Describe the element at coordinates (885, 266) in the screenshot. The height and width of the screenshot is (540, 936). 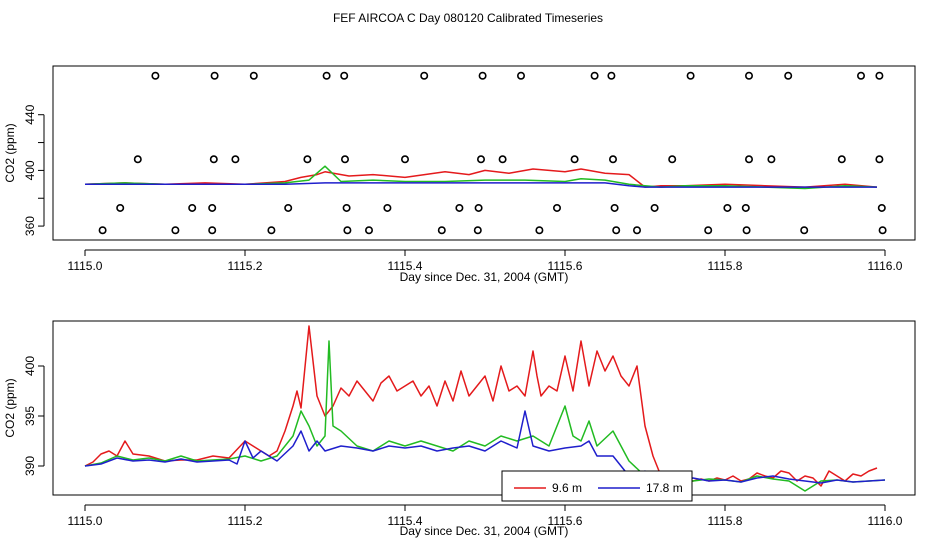
I see `top-x-tick-label: 1116.0` at that location.